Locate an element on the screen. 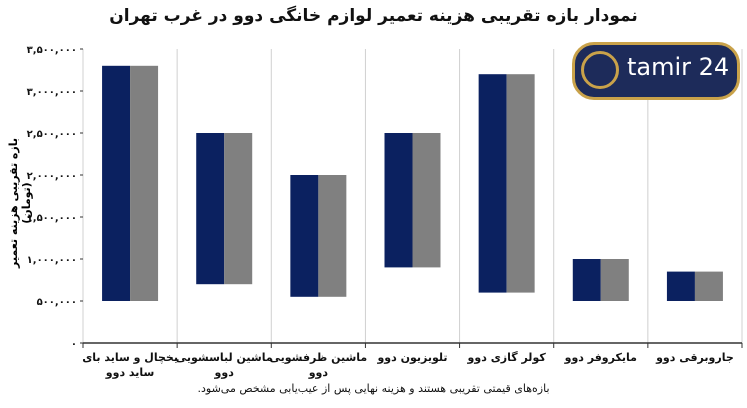 The width and height of the screenshot is (747, 408). y-tick-label: ۳,۵۰۰,۰۰۰ is located at coordinates (52, 50).